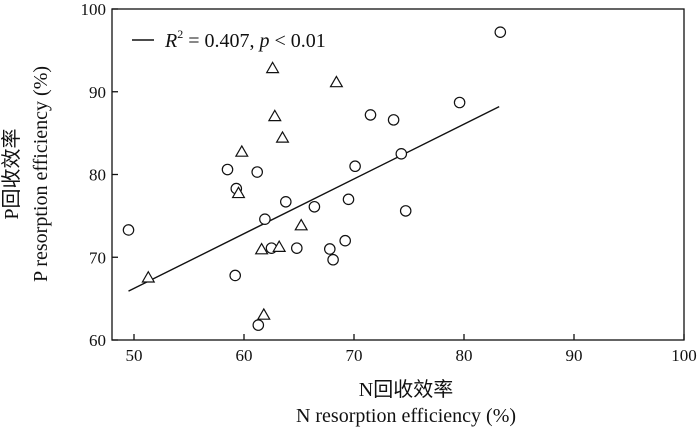 The width and height of the screenshot is (700, 430). I want to click on y-tick-label: 80, so click(97, 175).